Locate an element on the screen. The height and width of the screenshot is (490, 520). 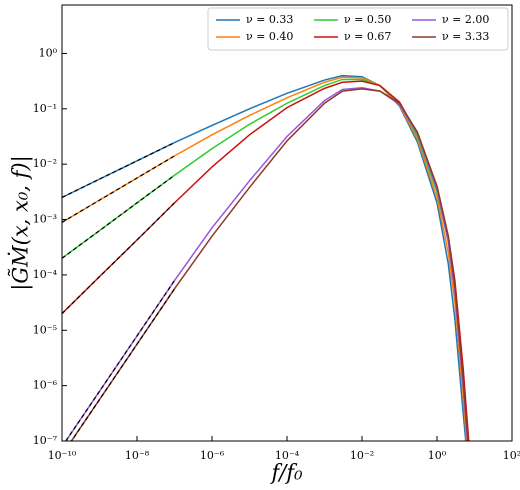
x-tick-label: 10⁻² is located at coordinates (362, 455).